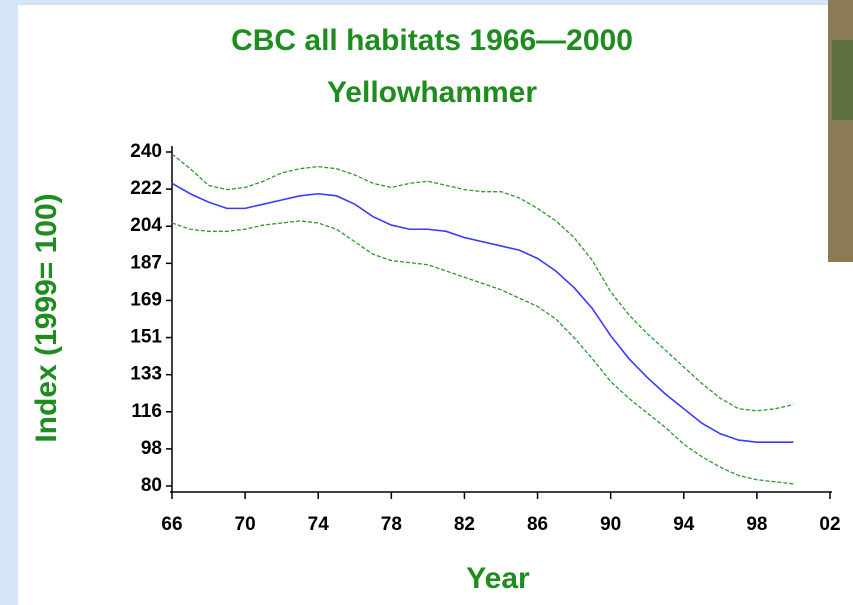 The height and width of the screenshot is (605, 853). I want to click on y-tick-label: 151, so click(146, 337).